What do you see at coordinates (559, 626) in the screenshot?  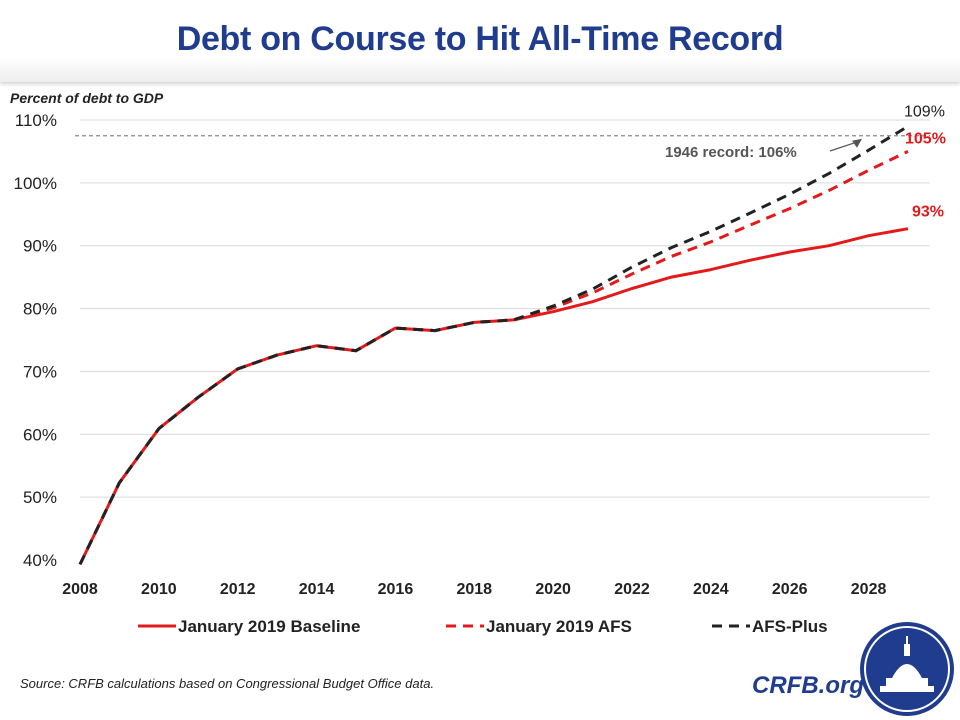 I see `legend-label-afs: January 2019 AFS` at bounding box center [559, 626].